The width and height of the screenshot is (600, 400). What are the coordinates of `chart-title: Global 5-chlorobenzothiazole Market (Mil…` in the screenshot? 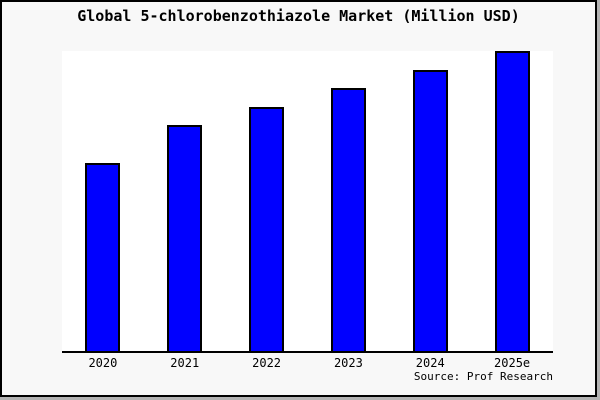 It's located at (298, 16).